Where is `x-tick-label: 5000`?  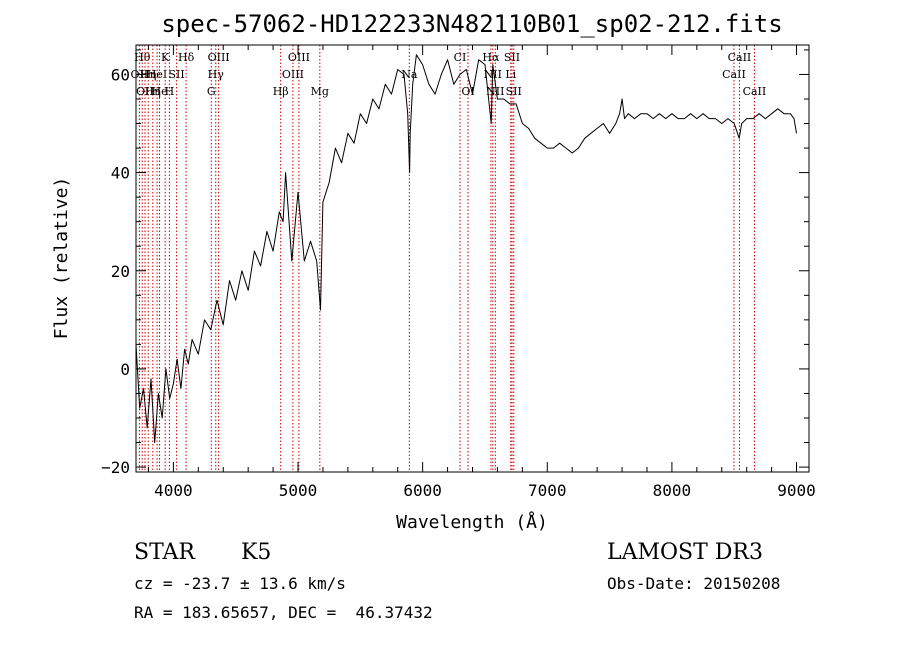 x-tick-label: 5000 is located at coordinates (298, 490).